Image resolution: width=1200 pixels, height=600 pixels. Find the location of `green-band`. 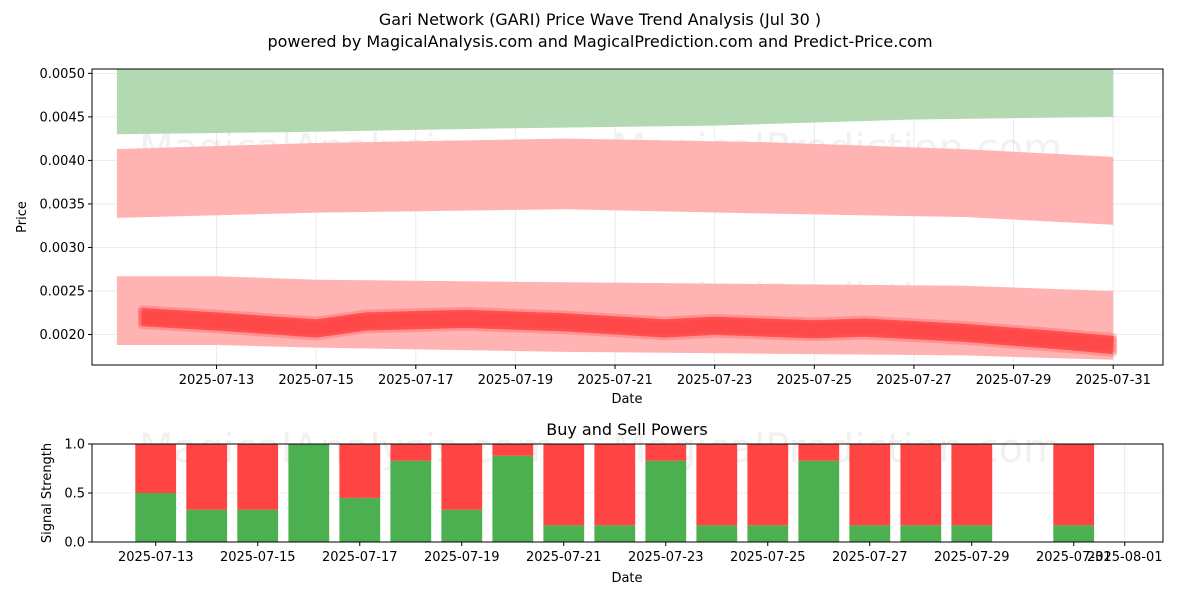

green-band is located at coordinates (615, 102).